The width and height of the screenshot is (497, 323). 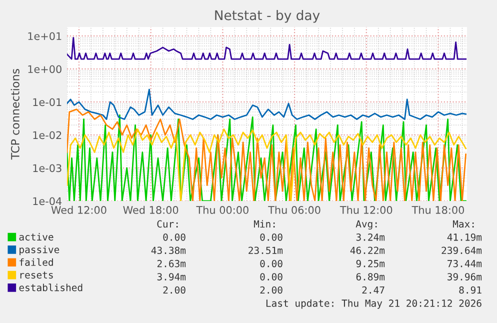 What do you see at coordinates (462, 250) in the screenshot?
I see `text: 239.64m` at bounding box center [462, 250].